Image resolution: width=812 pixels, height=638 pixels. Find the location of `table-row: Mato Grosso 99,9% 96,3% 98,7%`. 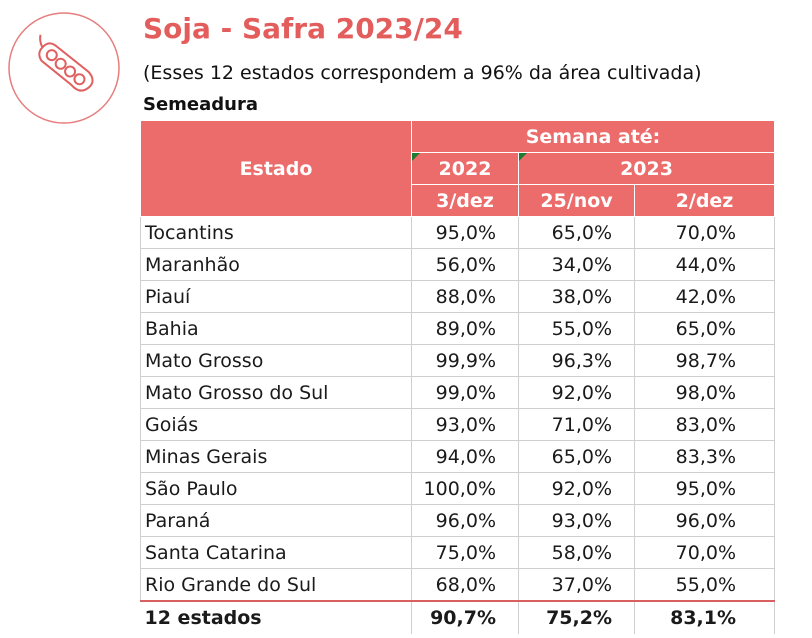

table-row: Mato Grosso 99,9% 96,3% 98,7% is located at coordinates (458, 360).